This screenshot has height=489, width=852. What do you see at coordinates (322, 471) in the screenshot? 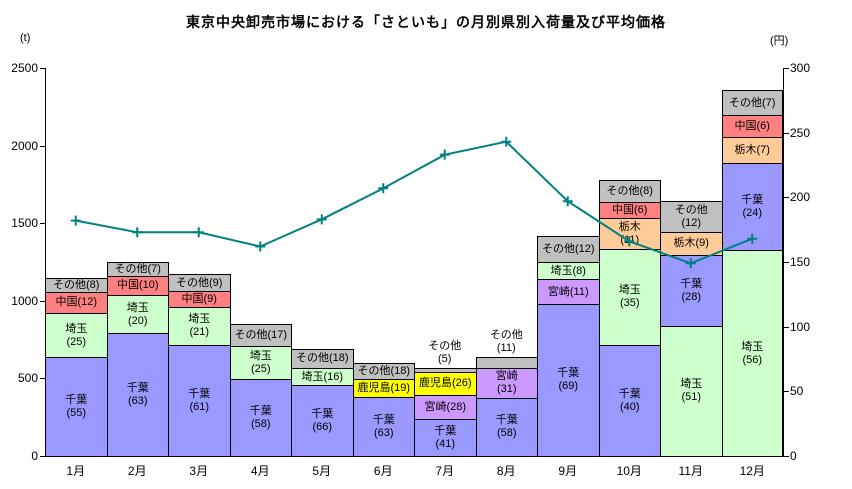
I see `x-axis-label-5月: 5月` at bounding box center [322, 471].